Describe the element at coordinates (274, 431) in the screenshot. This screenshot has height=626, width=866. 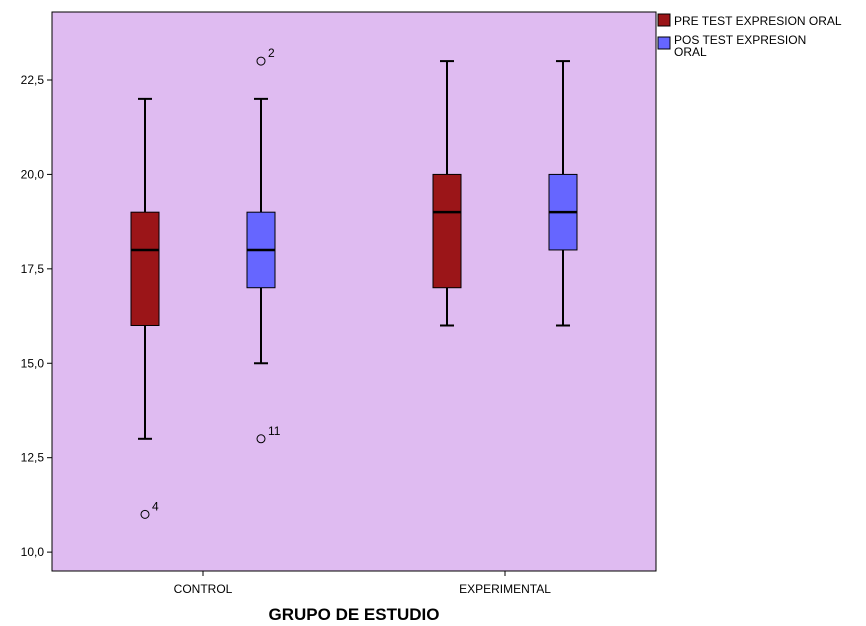
I see `outlier-label: 11` at that location.